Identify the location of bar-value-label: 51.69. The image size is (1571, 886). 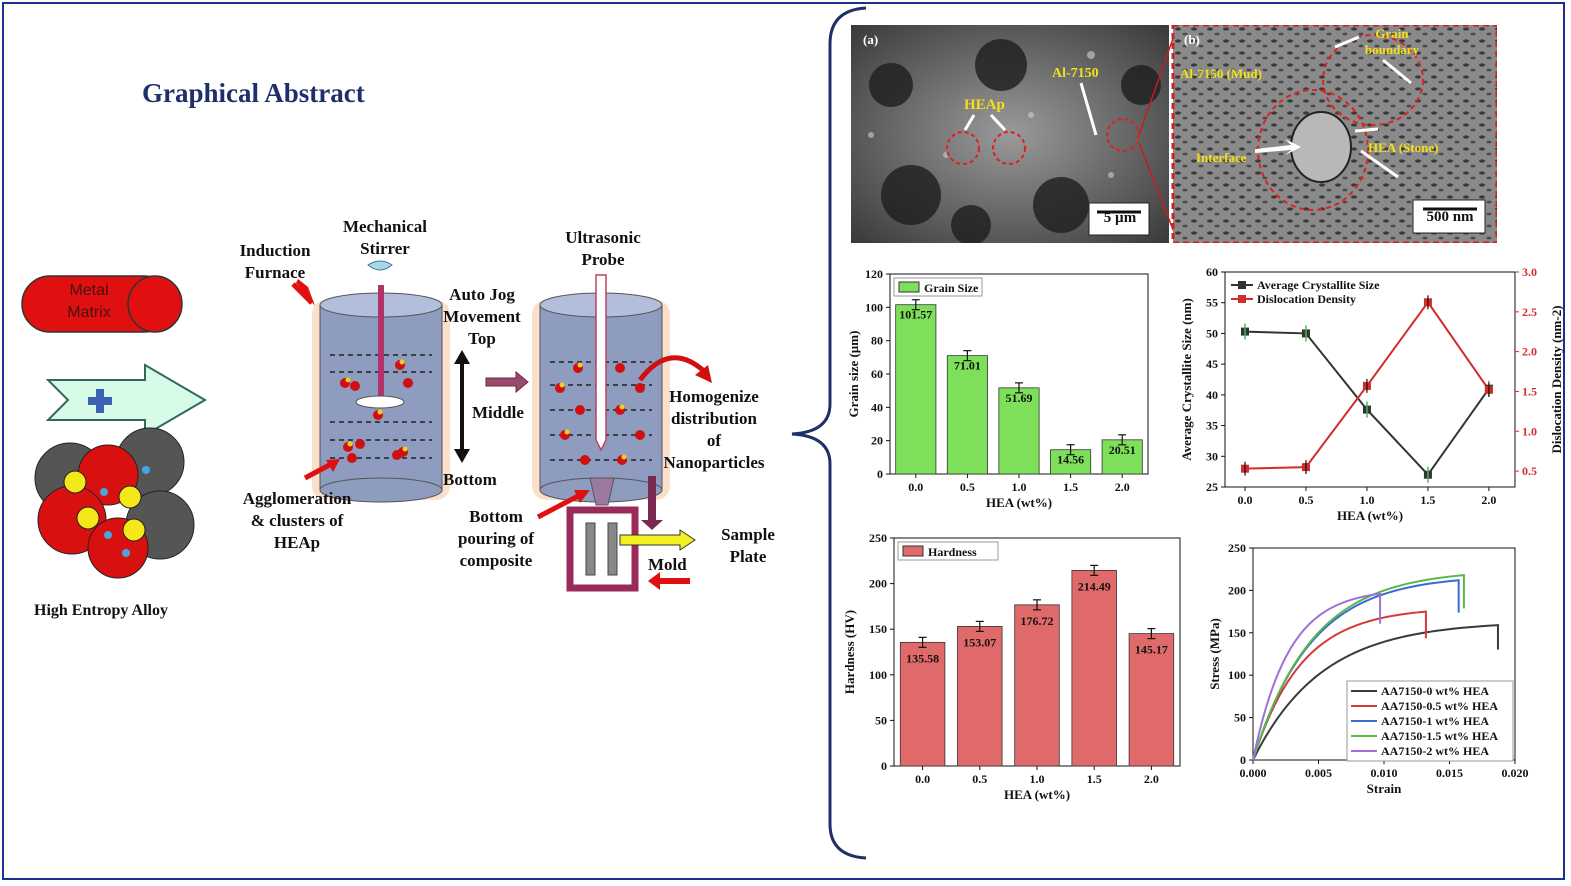
(1019, 398).